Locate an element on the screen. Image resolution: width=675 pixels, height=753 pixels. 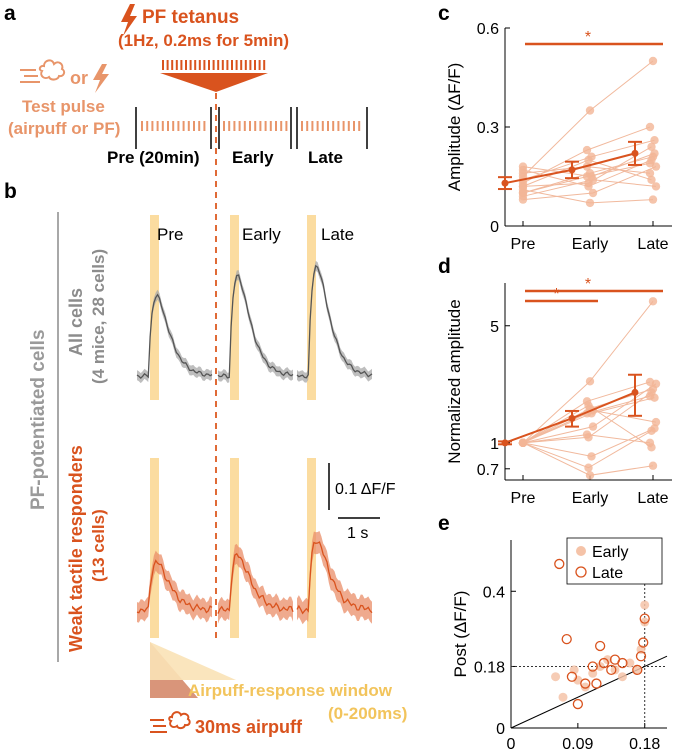
tetanus-params: (1Hz, 0.2ms for 5min) is located at coordinates (203, 40).